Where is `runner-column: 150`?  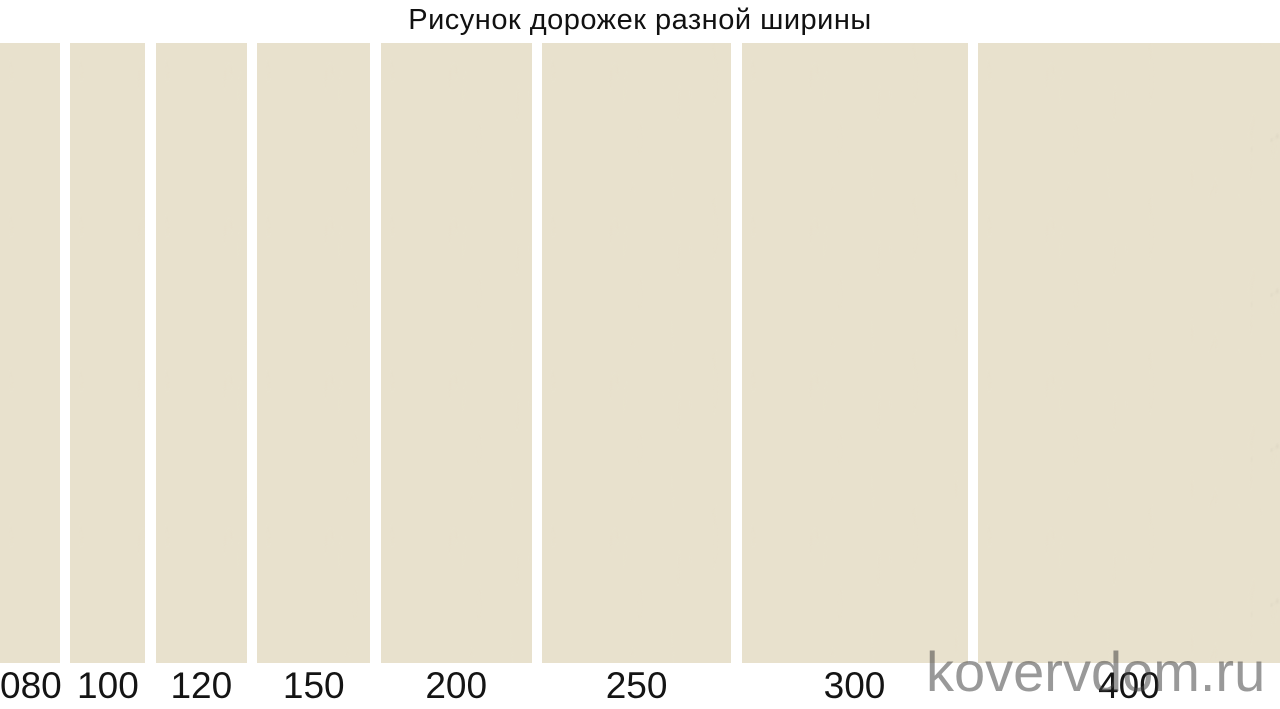 runner-column: 150 is located at coordinates (314, 376).